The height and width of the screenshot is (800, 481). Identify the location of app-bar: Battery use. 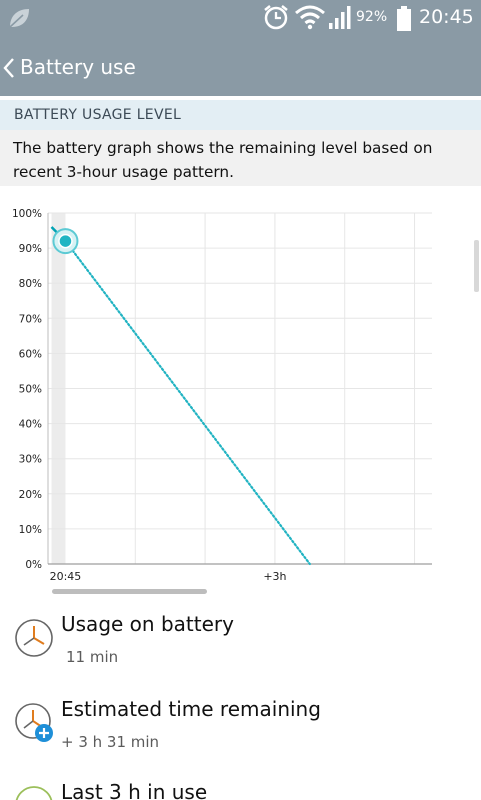
(240, 66).